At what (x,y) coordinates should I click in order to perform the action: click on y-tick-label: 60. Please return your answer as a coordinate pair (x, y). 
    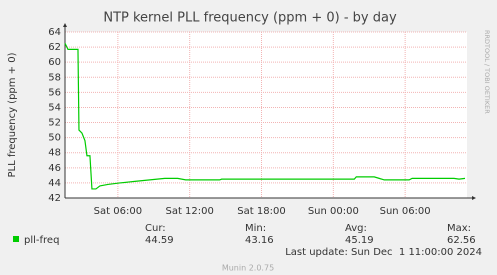
    Looking at the image, I should click on (54, 62).